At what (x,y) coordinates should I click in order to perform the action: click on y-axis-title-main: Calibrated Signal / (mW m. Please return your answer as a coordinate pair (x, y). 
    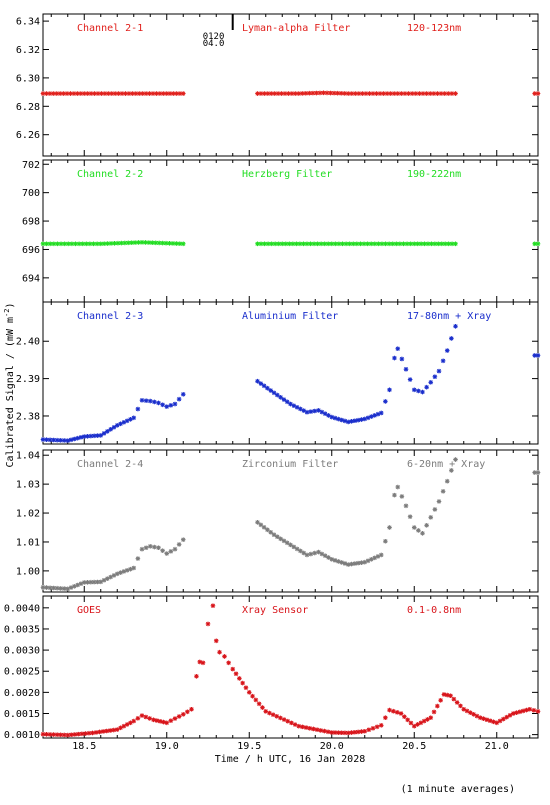
    Looking at the image, I should click on (10, 392).